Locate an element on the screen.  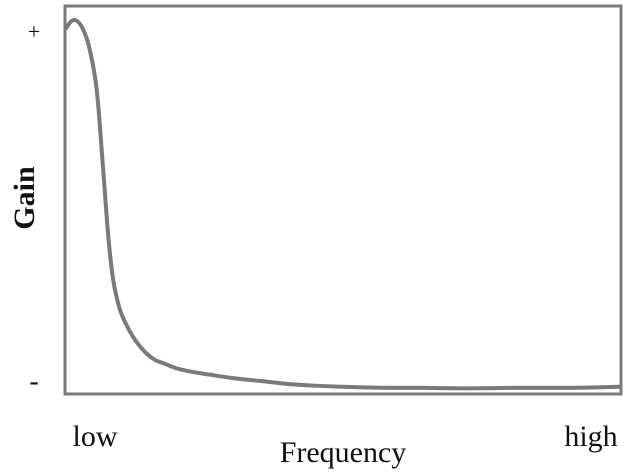
x-tick-label-low: low is located at coordinates (95, 436).